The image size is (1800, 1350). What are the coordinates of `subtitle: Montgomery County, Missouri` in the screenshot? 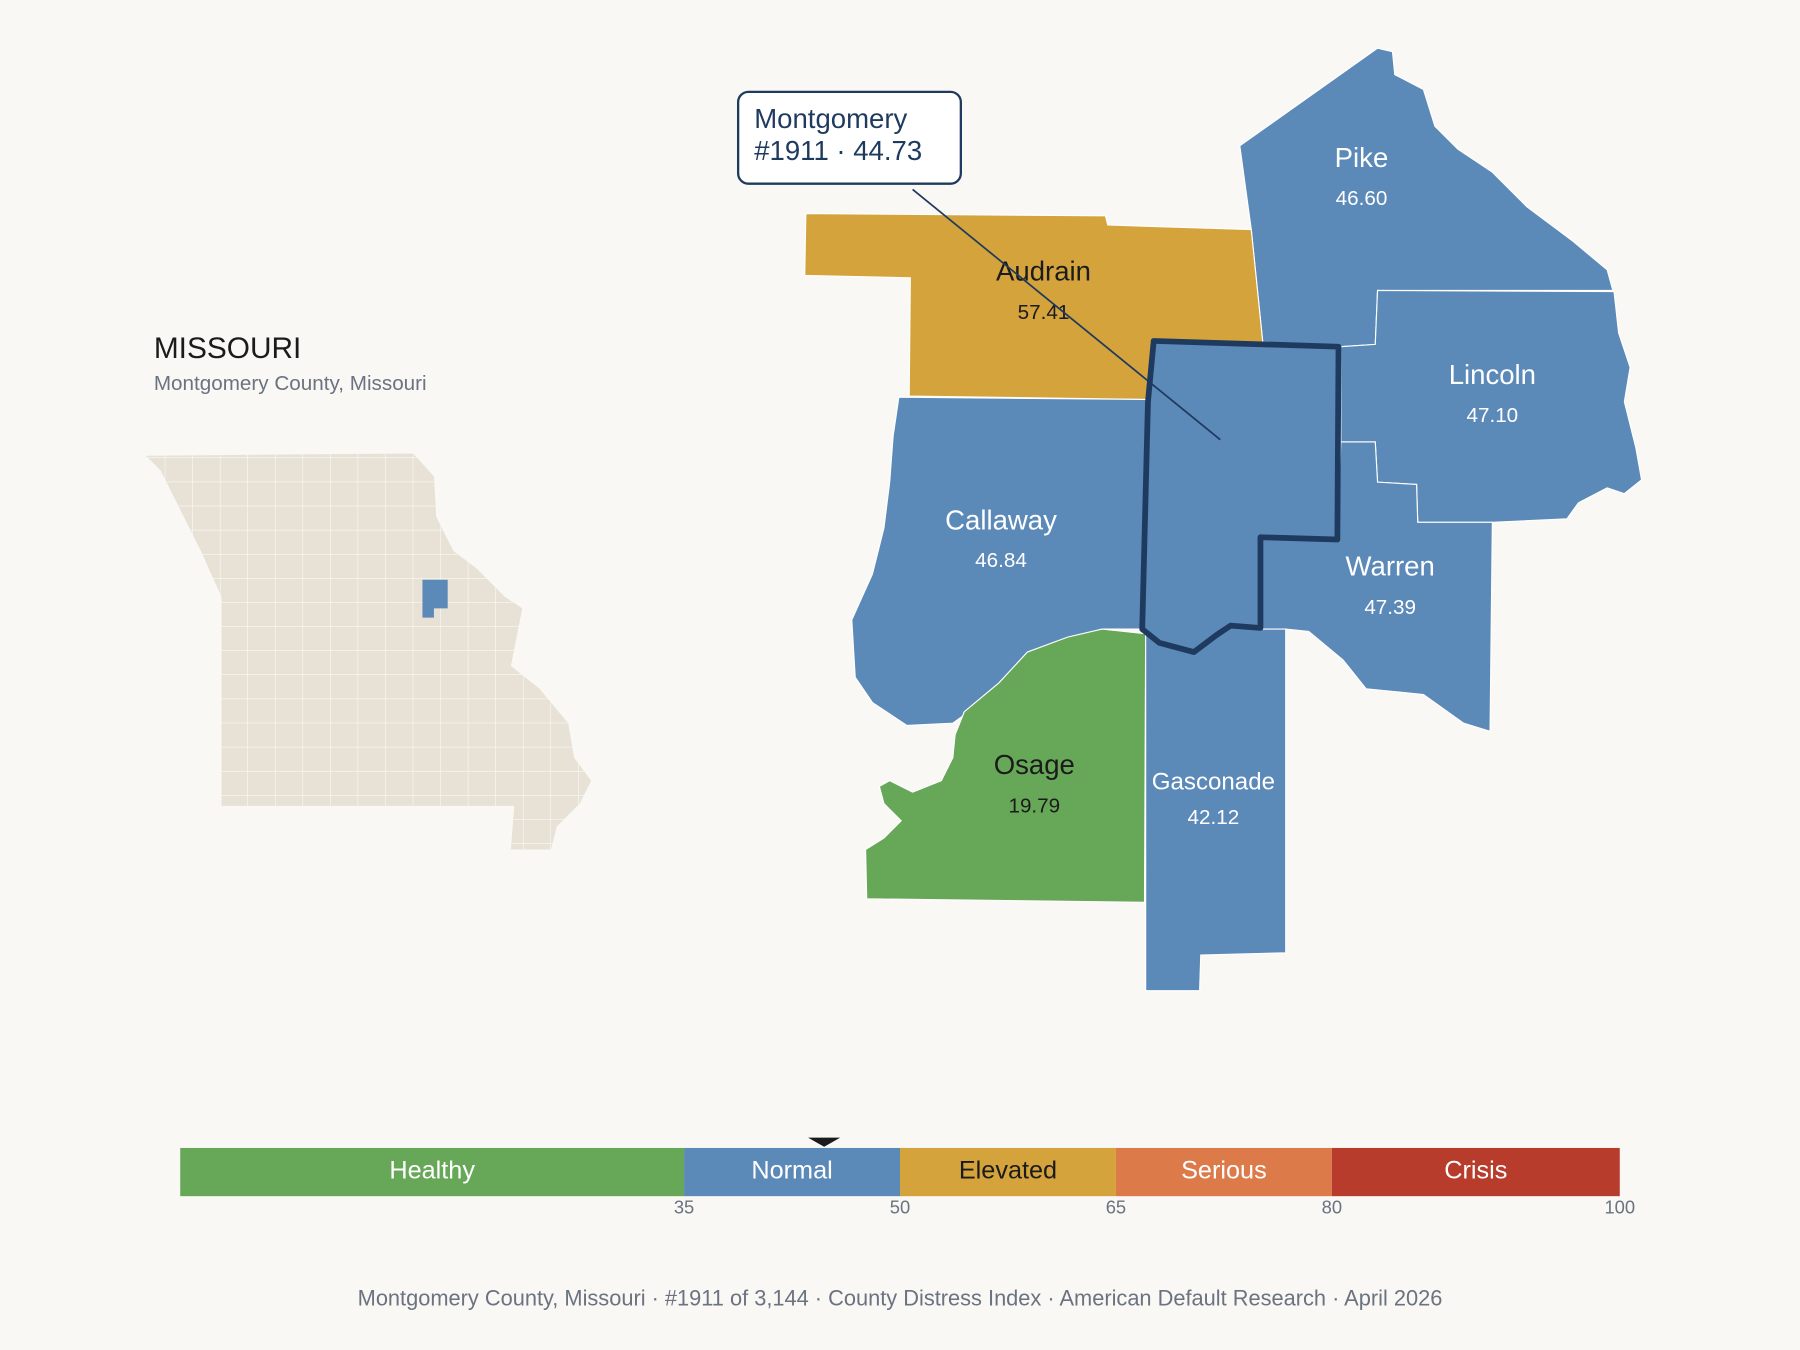 It's located at (290, 383).